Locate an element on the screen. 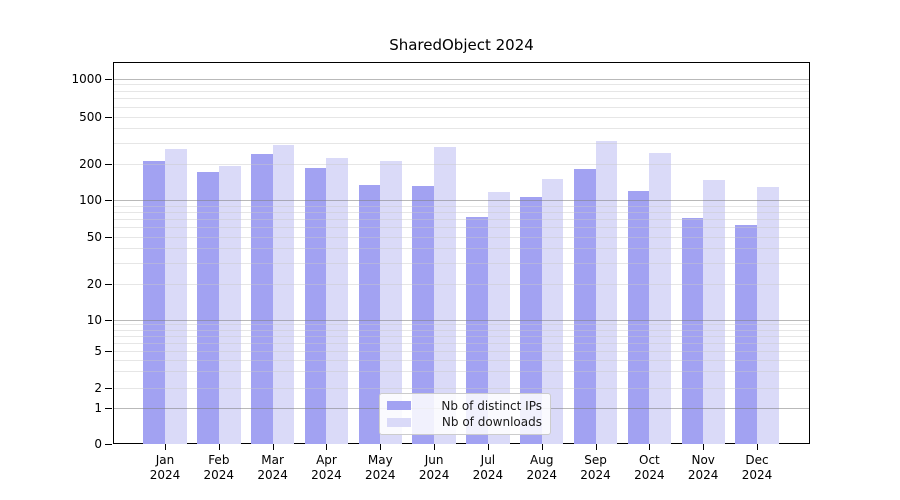 This screenshot has height=500, width=900. bar-distinct-ips-apr is located at coordinates (315, 305).